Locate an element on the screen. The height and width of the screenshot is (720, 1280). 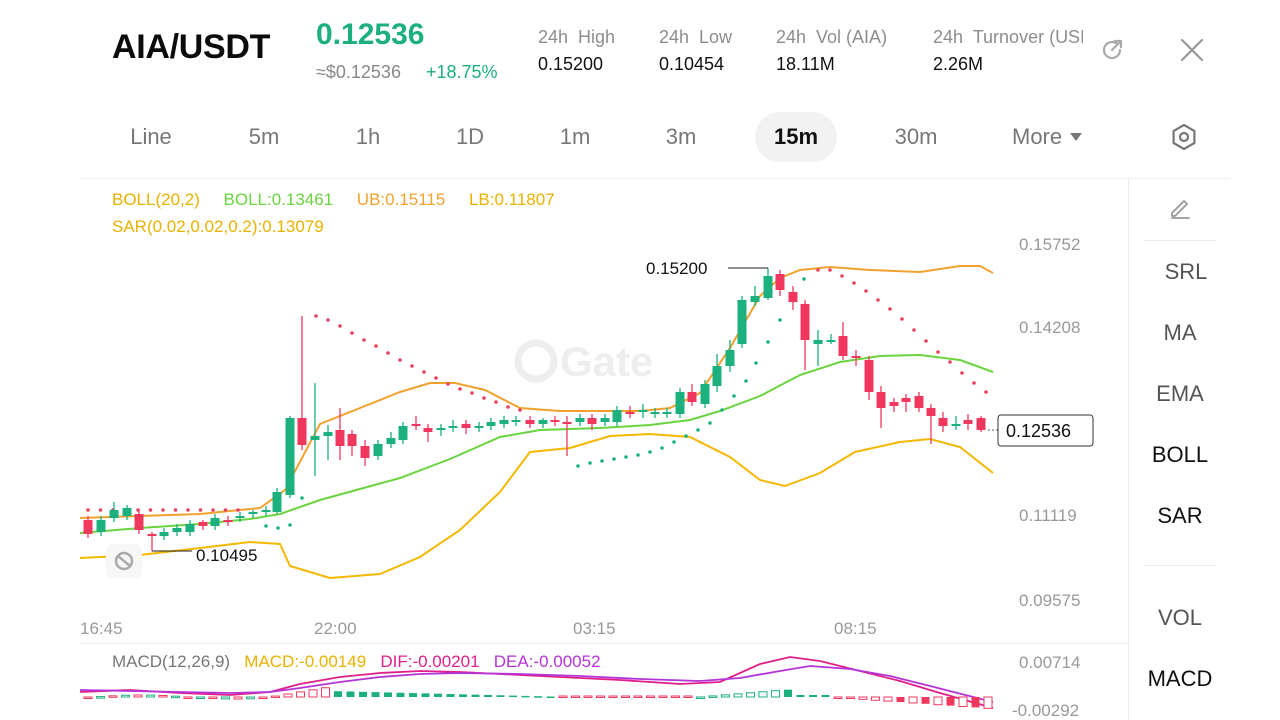
chart-top-divider is located at coordinates (655, 178).